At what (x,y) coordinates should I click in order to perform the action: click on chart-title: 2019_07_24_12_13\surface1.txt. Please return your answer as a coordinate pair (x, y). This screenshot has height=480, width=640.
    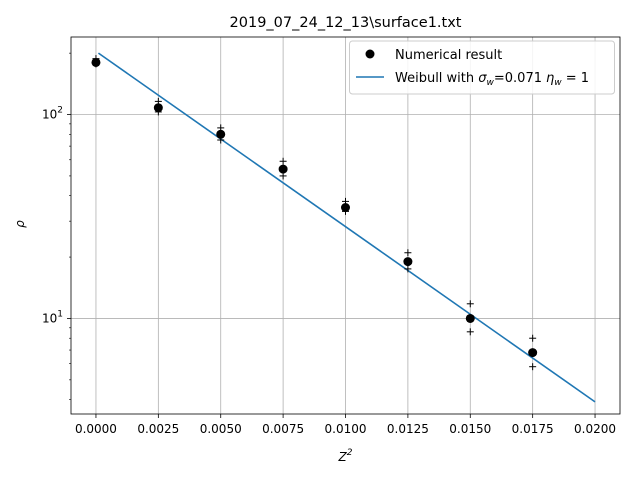
    Looking at the image, I should click on (346, 23).